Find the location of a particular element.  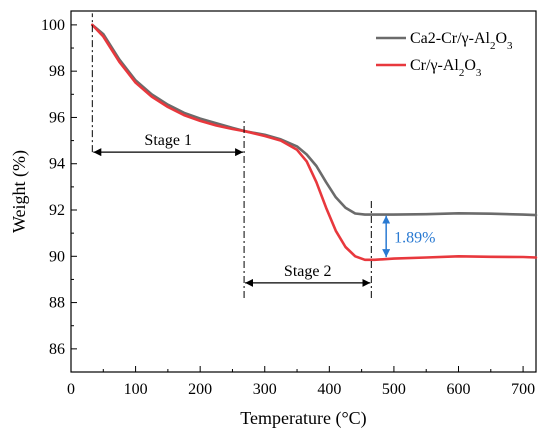

y-tick-label: 96 is located at coordinates (57, 117).